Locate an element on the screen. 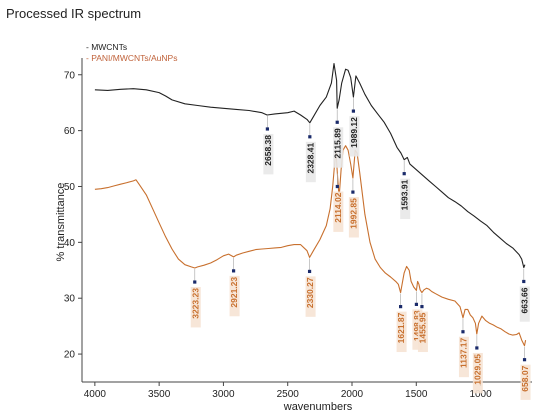  peak-label: 1989.12 is located at coordinates (354, 132).